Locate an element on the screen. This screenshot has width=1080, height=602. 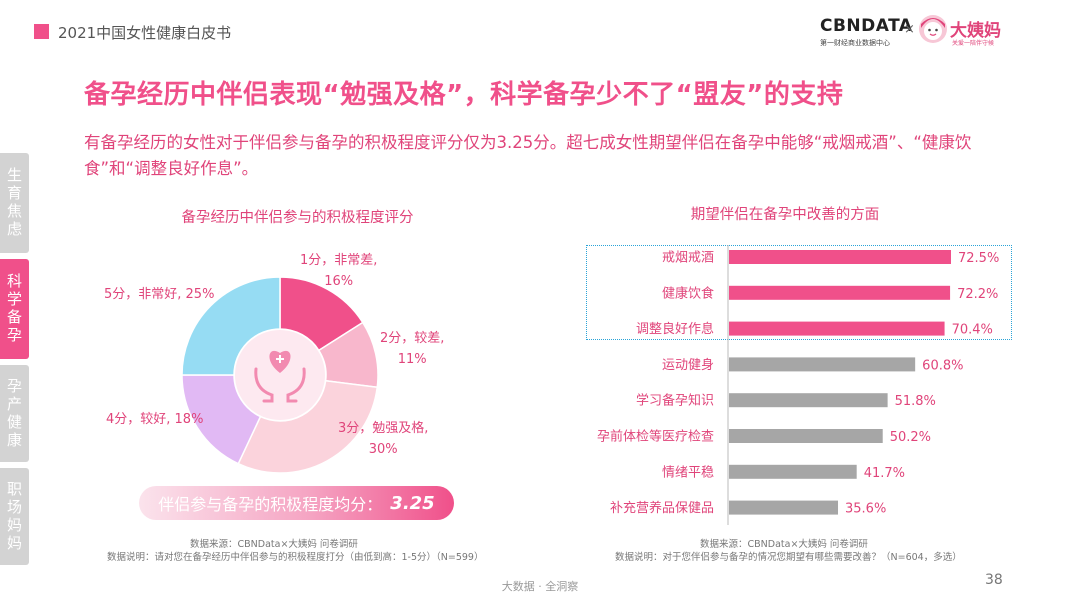
category-label: 情绪平稳 is located at coordinates (688, 472).